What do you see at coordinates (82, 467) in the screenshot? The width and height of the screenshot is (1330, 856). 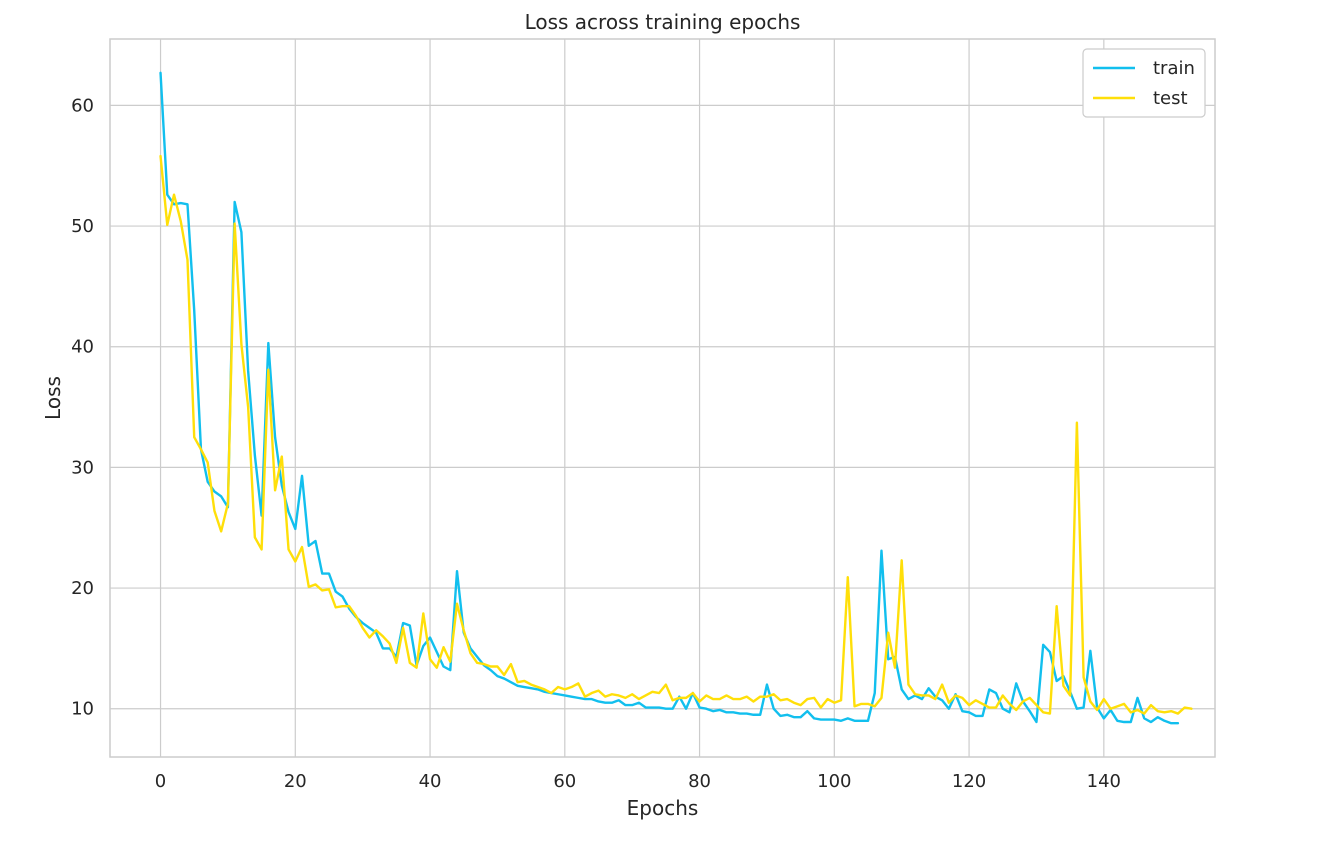 I see `y-tick-label: 30` at bounding box center [82, 467].